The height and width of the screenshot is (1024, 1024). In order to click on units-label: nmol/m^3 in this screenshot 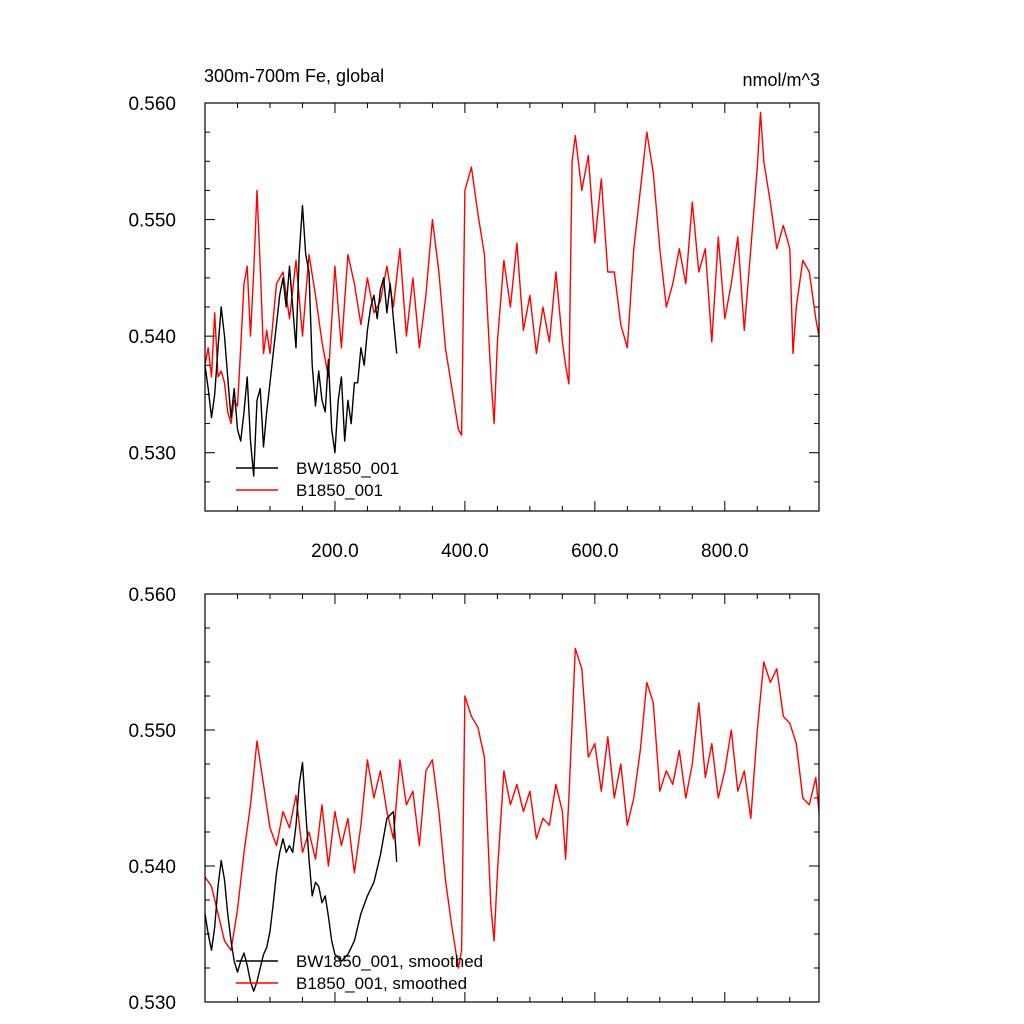, I will do `click(781, 80)`.